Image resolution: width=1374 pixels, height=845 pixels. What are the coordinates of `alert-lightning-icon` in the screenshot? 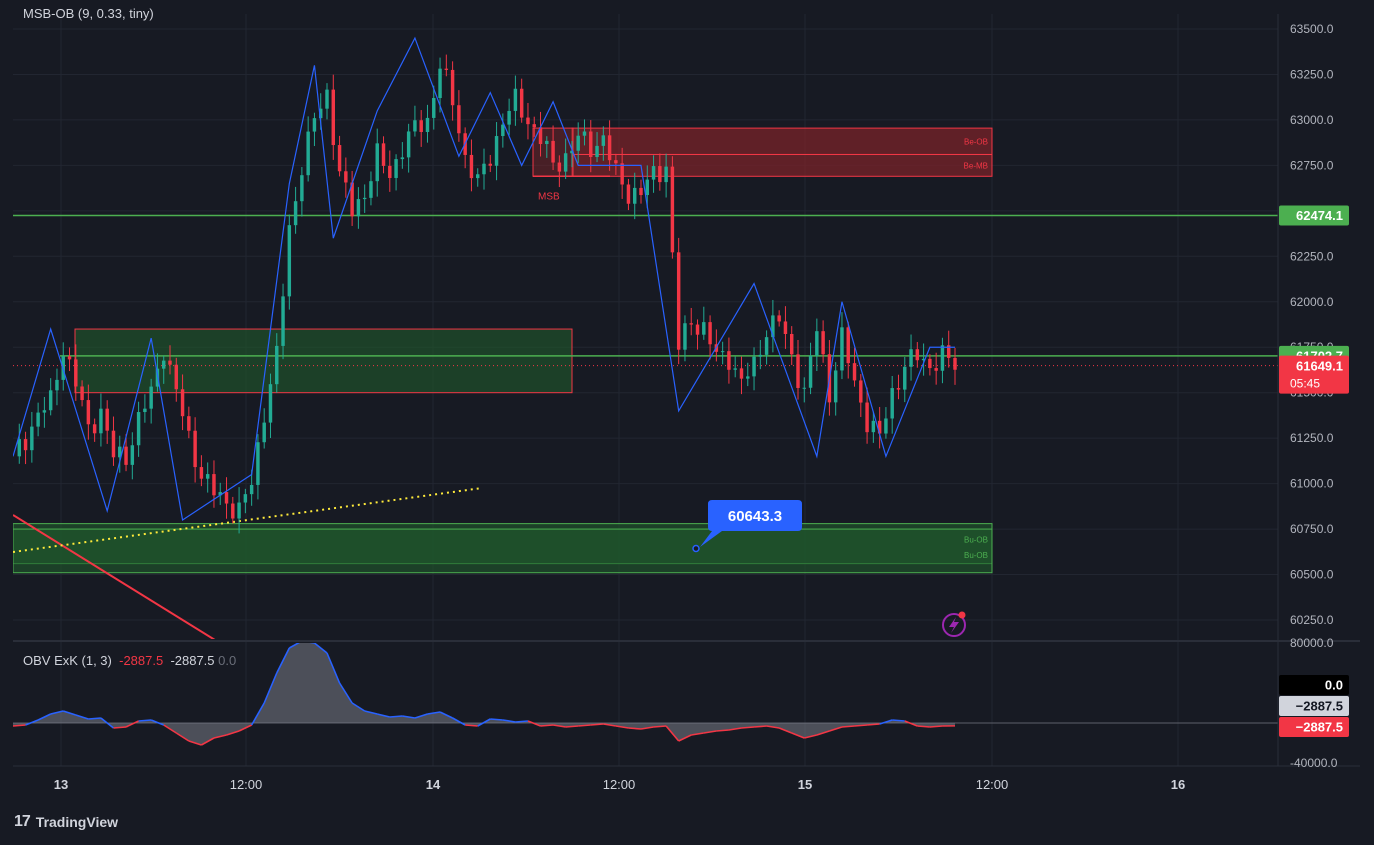 It's located at (954, 624).